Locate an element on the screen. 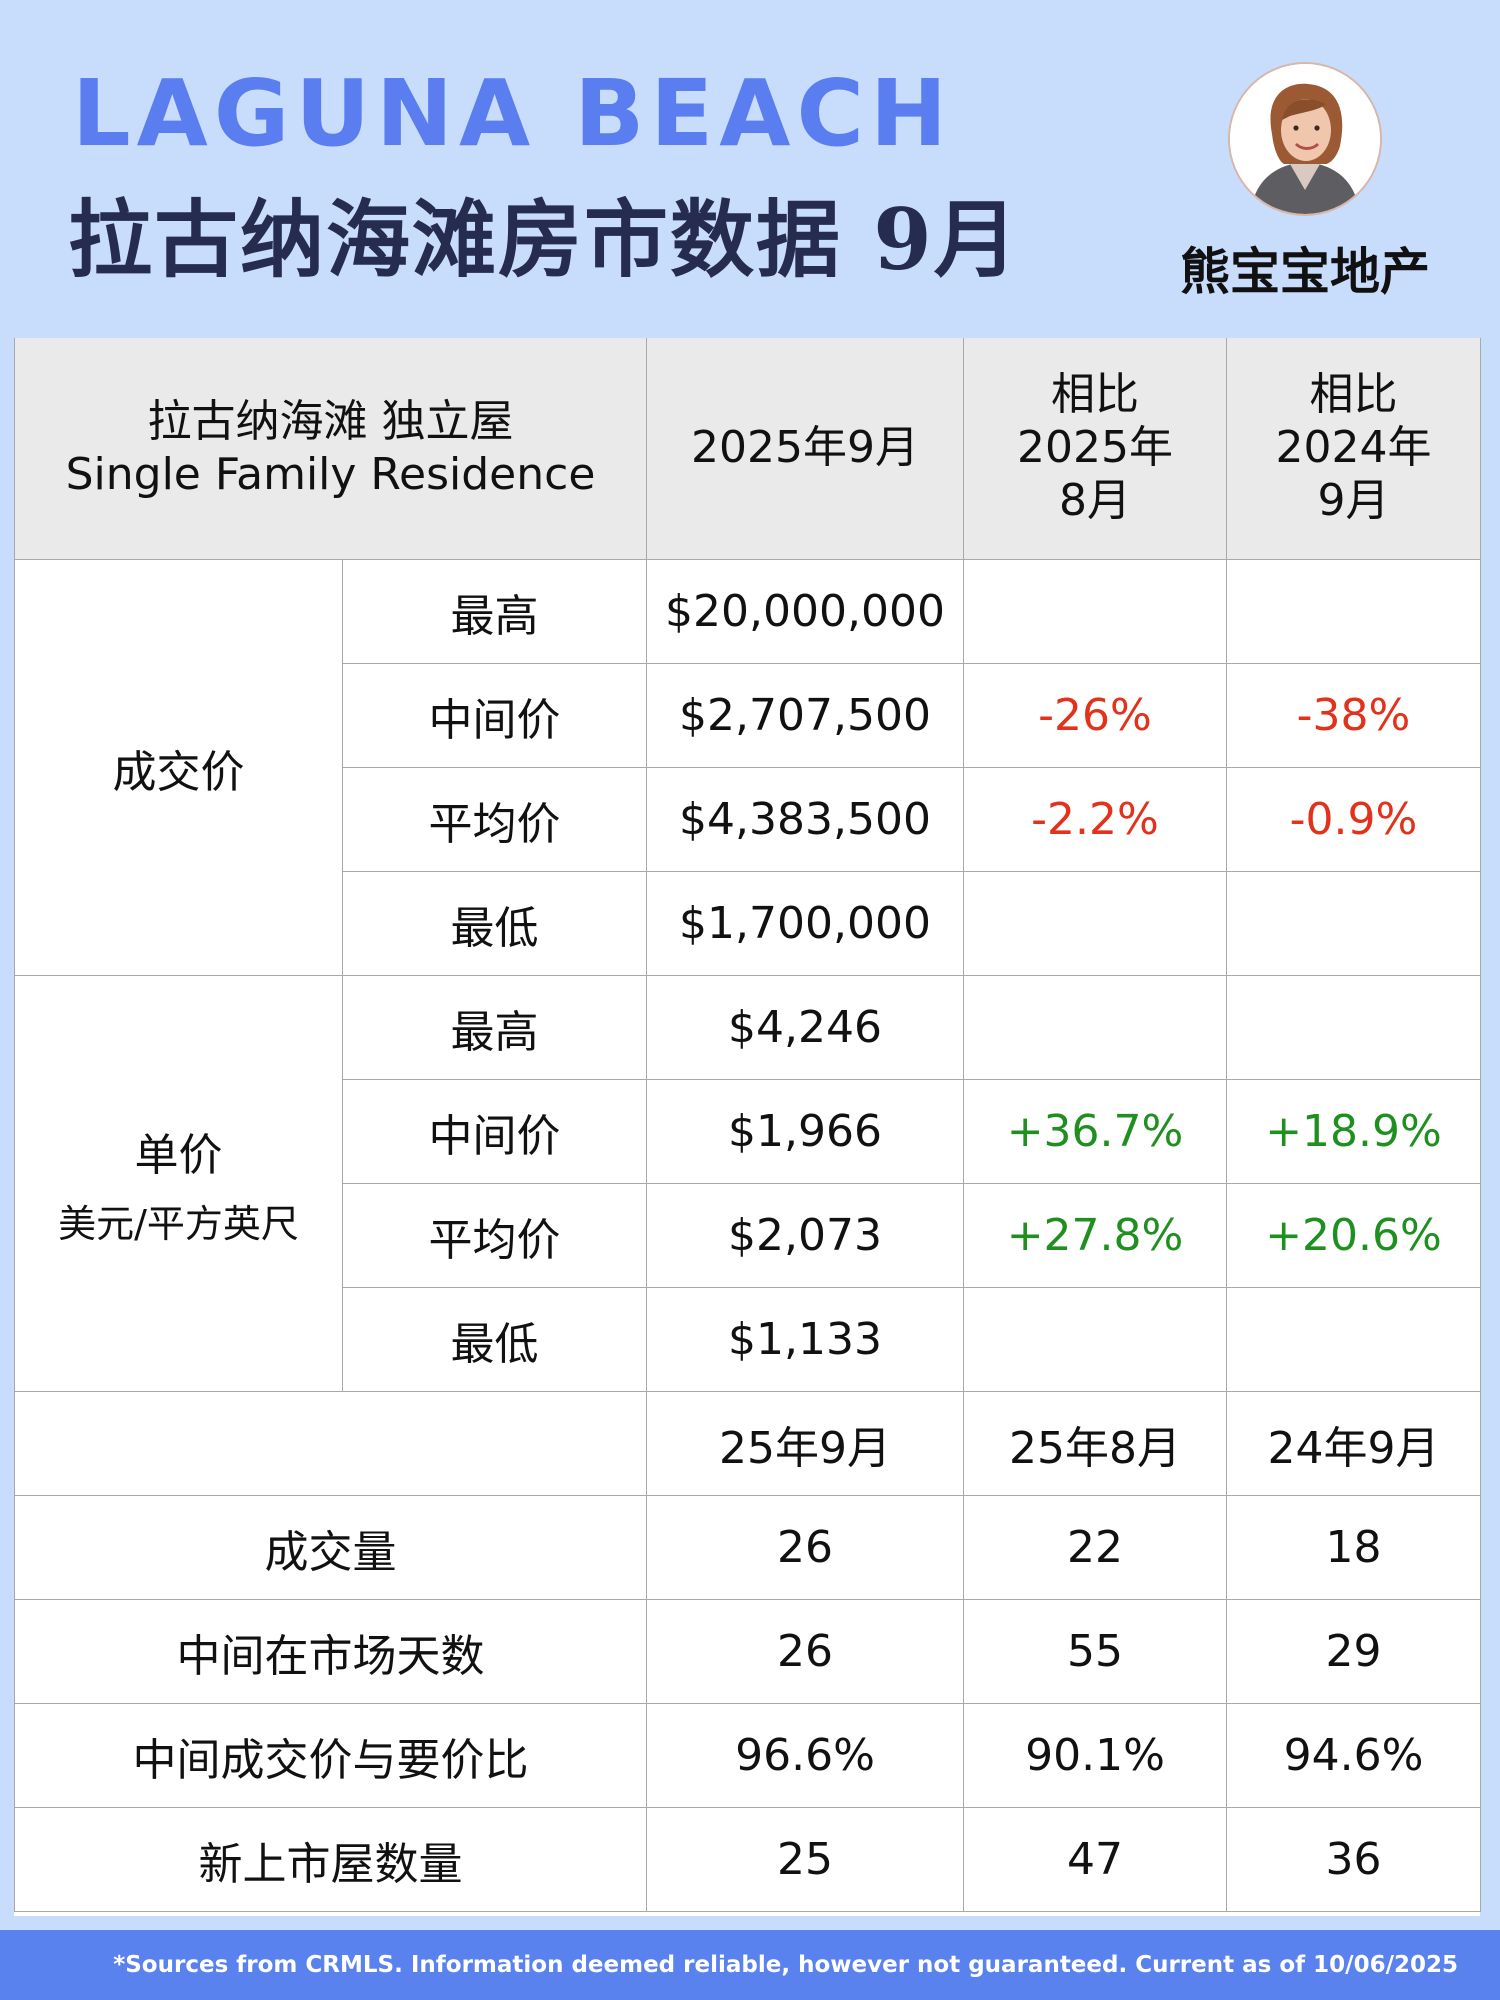 The image size is (1500, 2000). stats-header-blank is located at coordinates (330, 1443).